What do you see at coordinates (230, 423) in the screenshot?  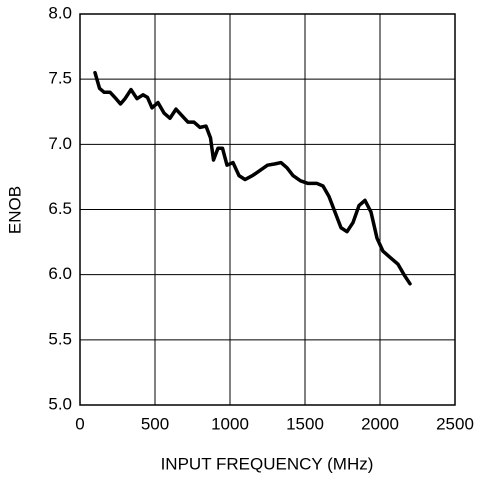 I see `x-tick-label: 1000` at bounding box center [230, 423].